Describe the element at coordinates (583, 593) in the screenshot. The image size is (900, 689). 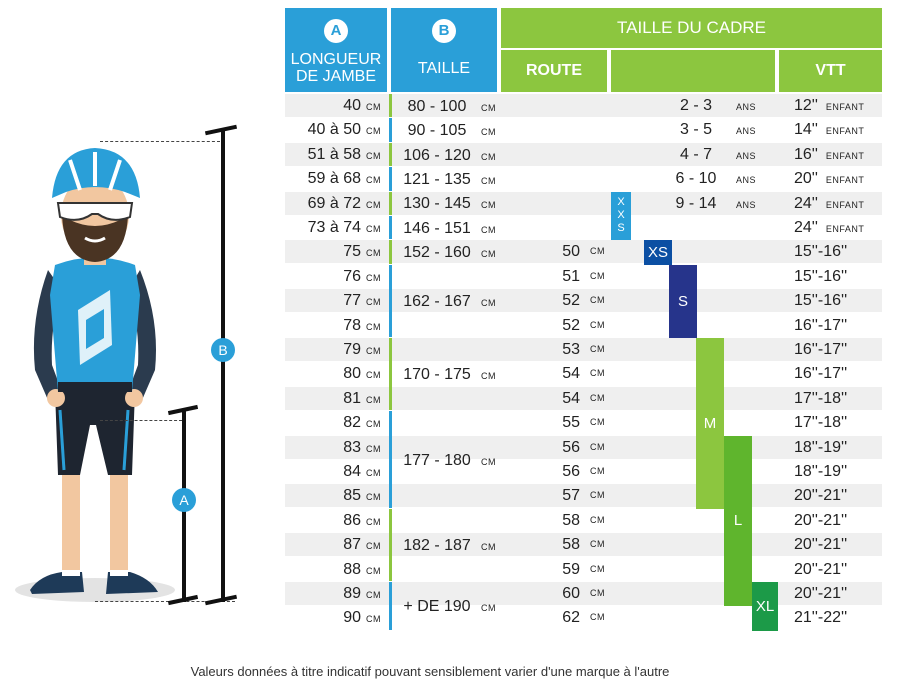
I see `table-row: 89 CM 60 CM 20''-21''` at that location.